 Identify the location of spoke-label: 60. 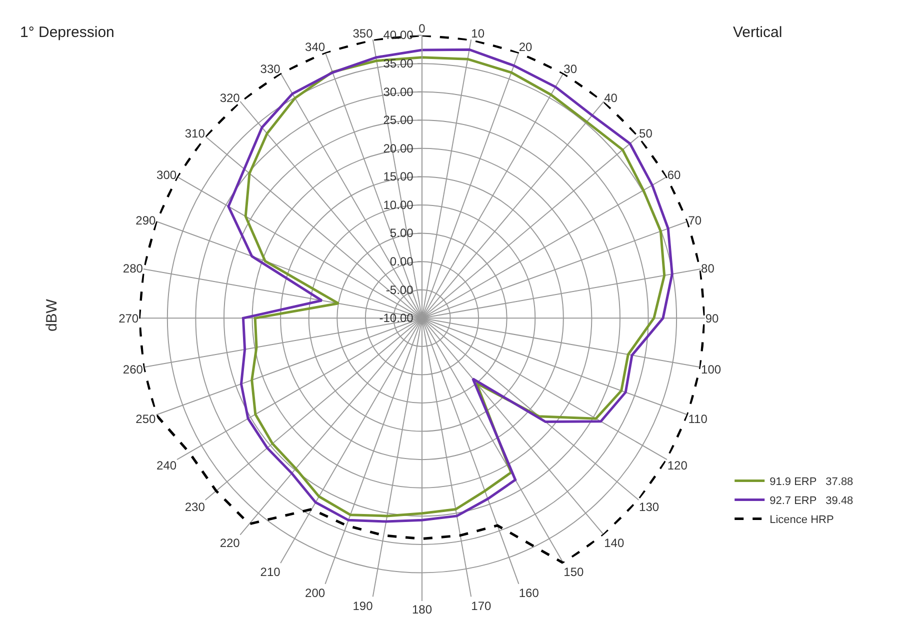
(674, 175).